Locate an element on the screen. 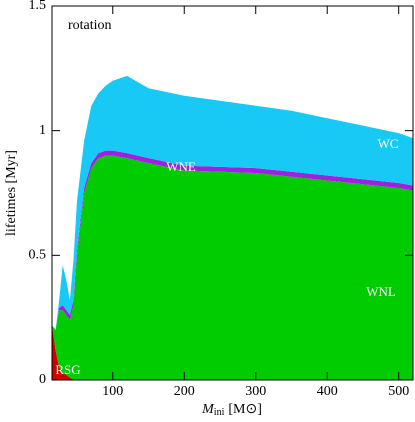  y-axis-label: lifetimes [Myr] is located at coordinates (11, 193).